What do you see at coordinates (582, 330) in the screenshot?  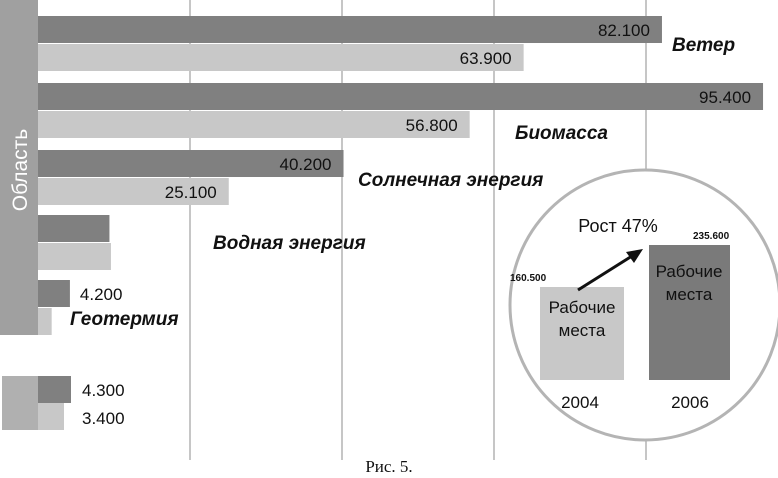 I see `inset-bar-2004-text-2: места` at bounding box center [582, 330].